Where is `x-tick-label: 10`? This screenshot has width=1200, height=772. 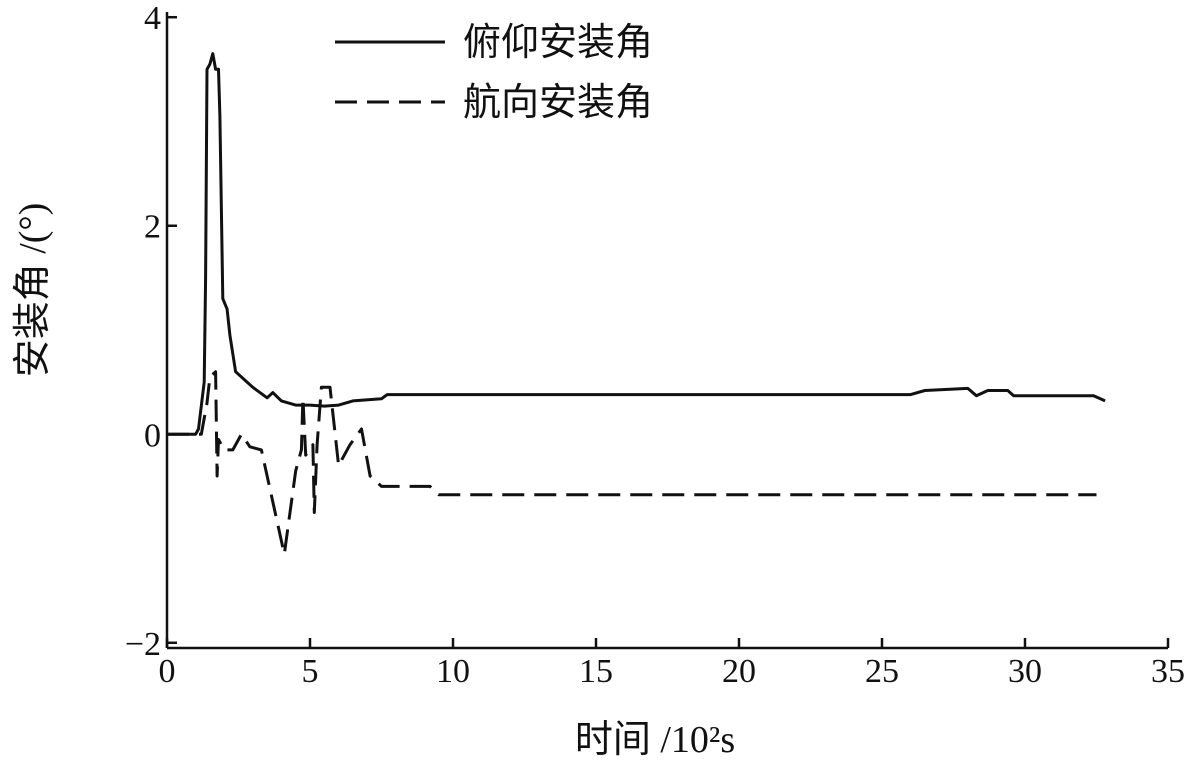 x-tick-label: 10 is located at coordinates (453, 671).